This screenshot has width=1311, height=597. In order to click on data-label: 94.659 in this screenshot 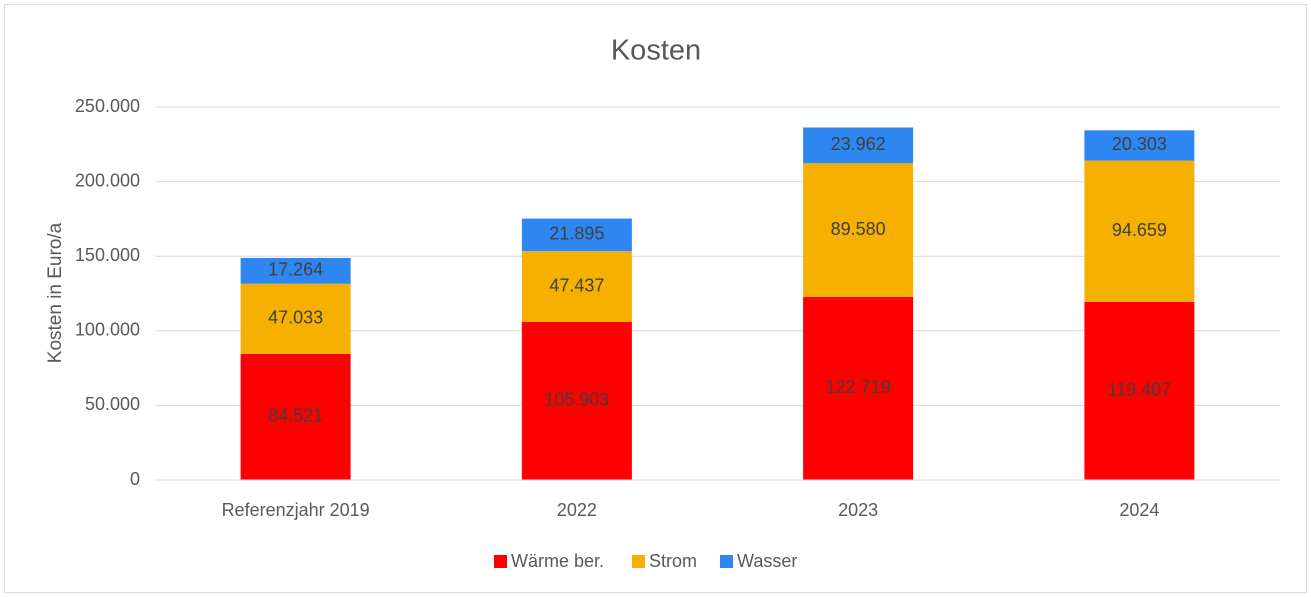, I will do `click(1139, 230)`.